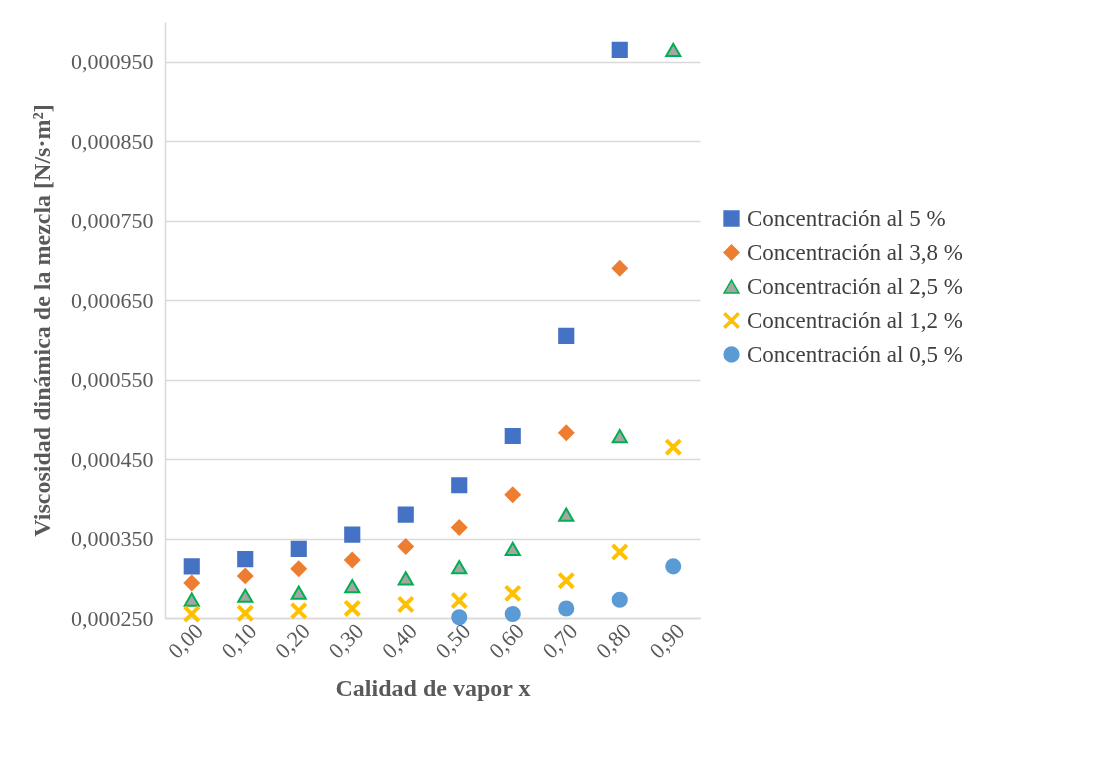  I want to click on y-tick-label: 0,000550, so click(112, 380).